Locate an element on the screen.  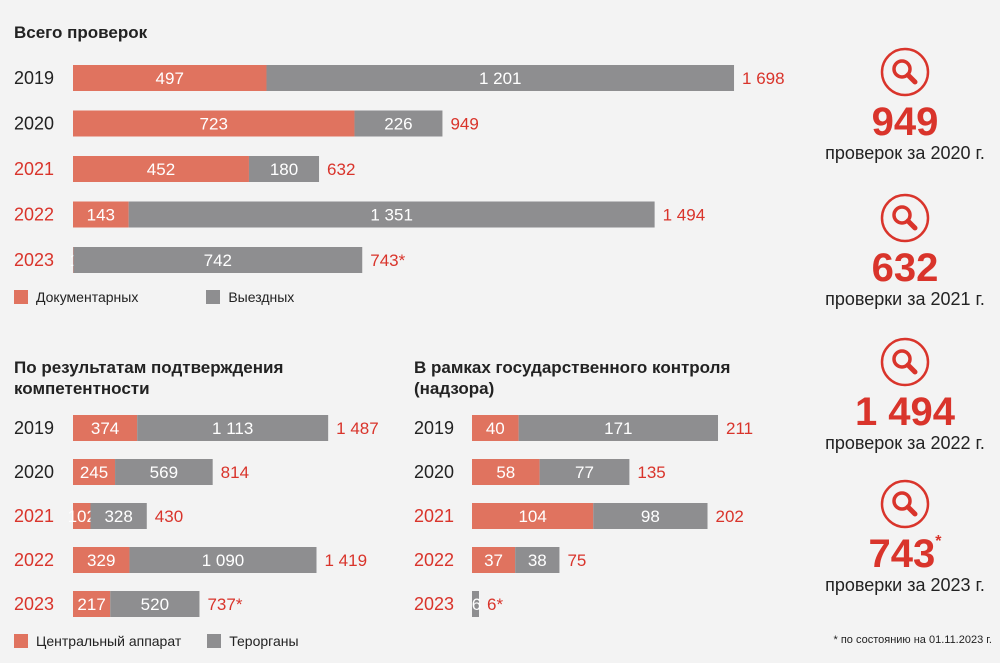
stat-caption: проверок за 2020 г. is located at coordinates (905, 153).